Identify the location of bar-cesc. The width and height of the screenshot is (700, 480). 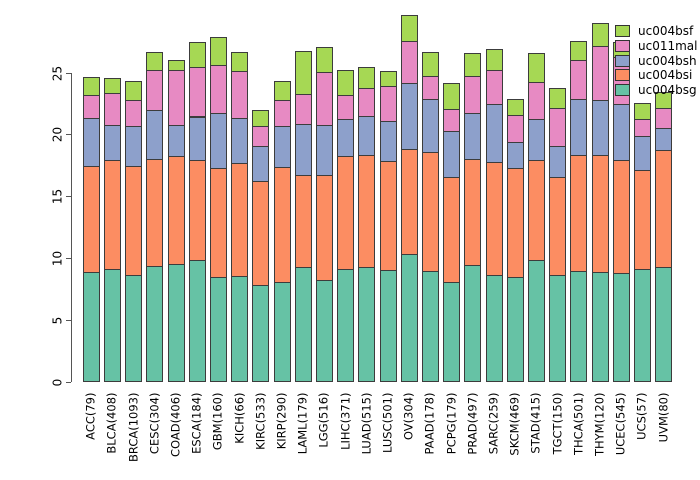
(155, 217).